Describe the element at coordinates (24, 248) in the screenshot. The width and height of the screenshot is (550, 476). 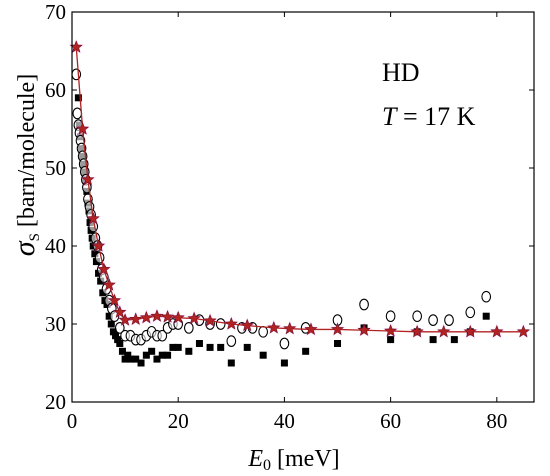
I see `y-axis-label-symbol: σ` at that location.